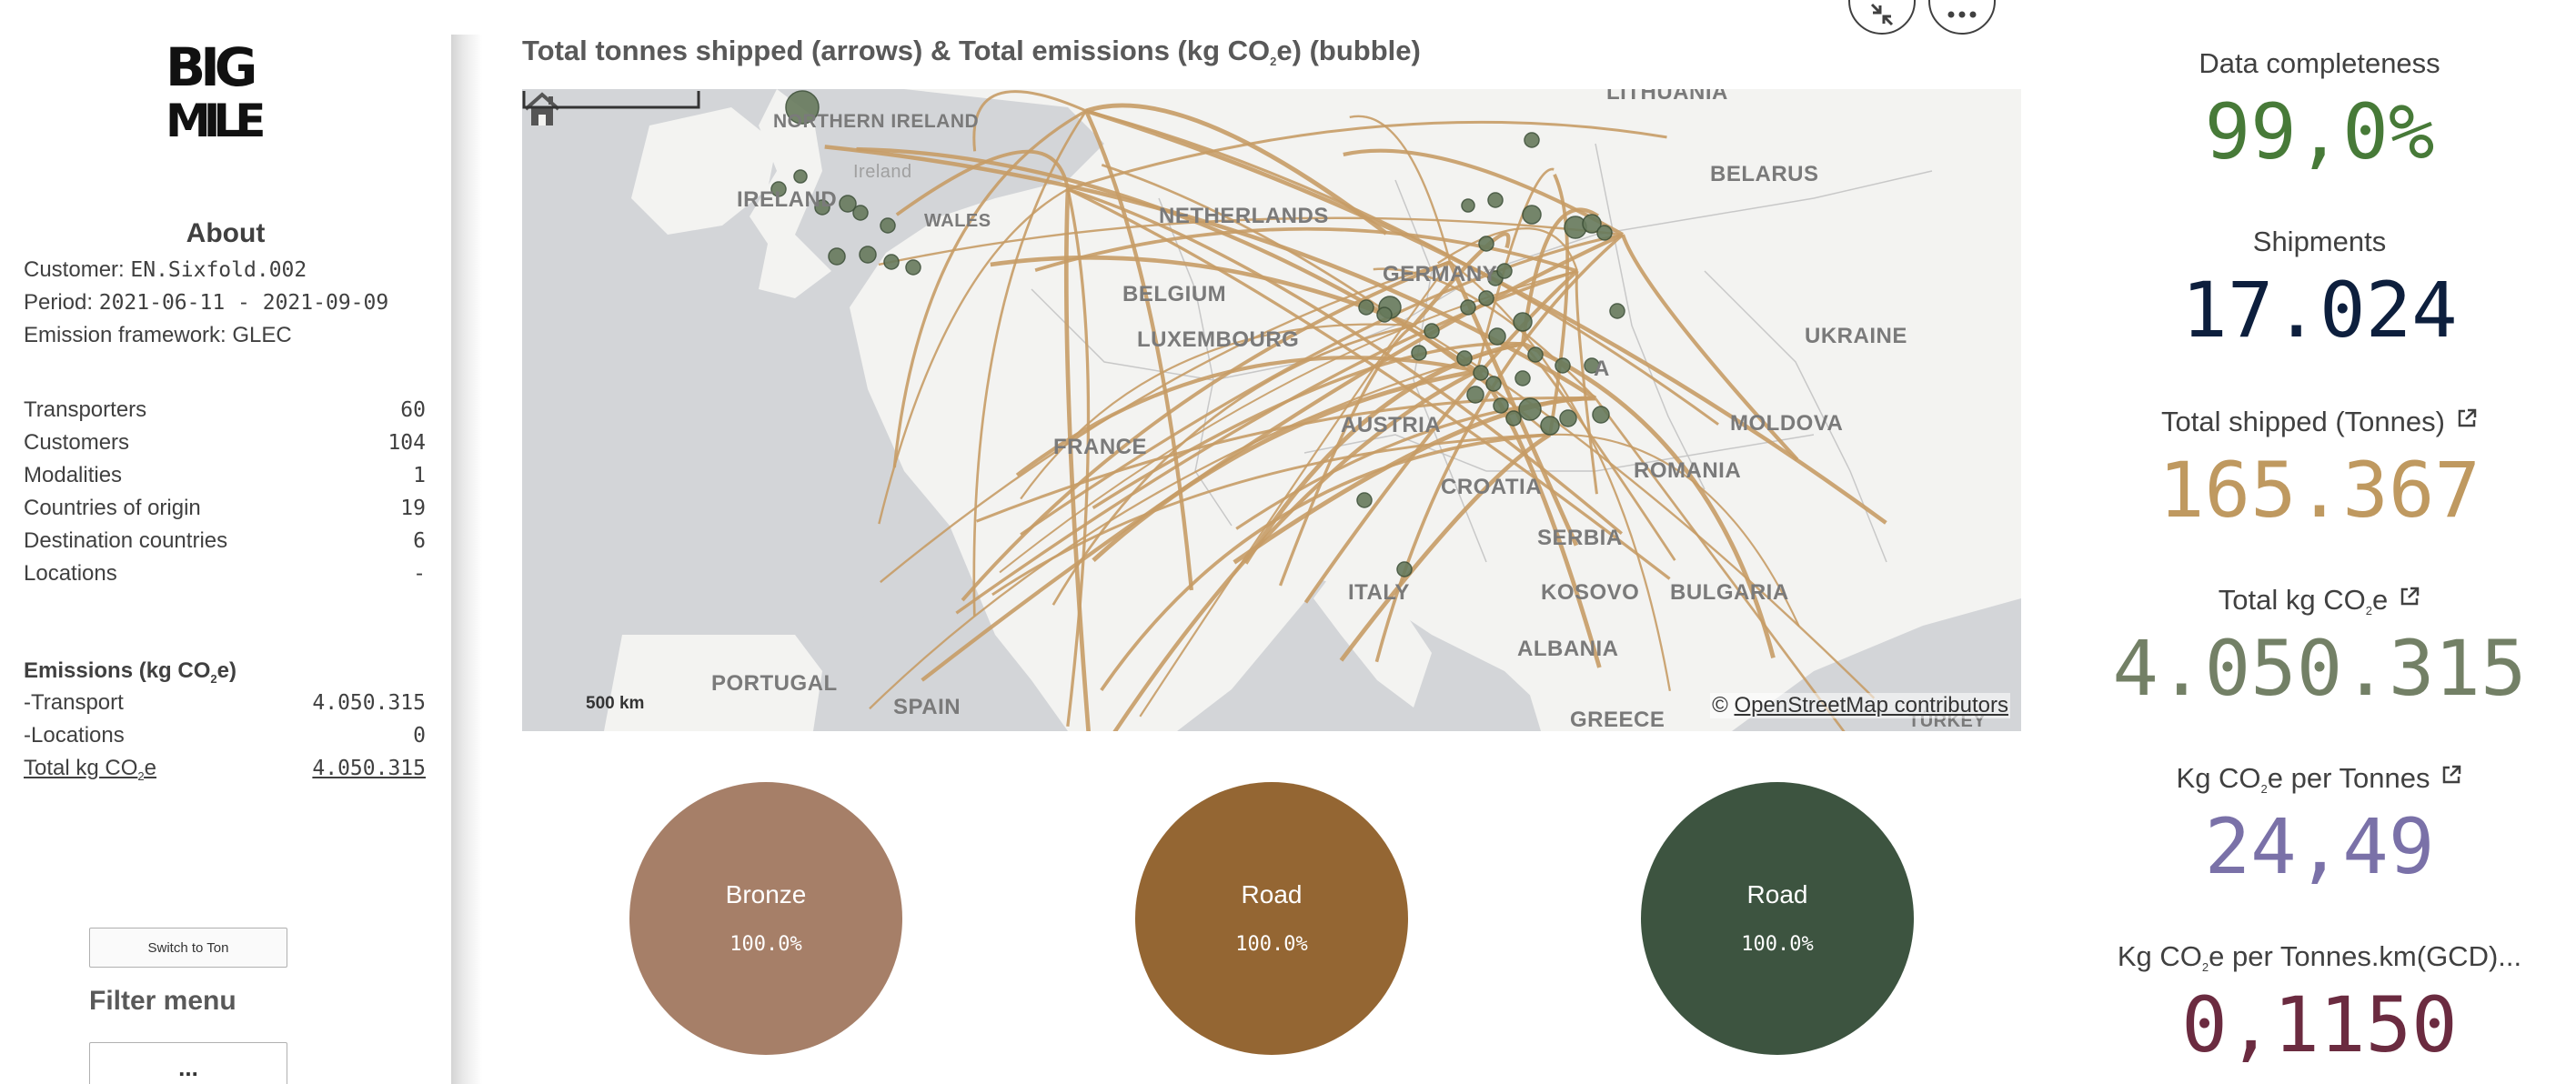 Image resolution: width=2576 pixels, height=1084 pixels. Describe the element at coordinates (225, 544) in the screenshot. I see `stat-row-destination-countries: Destination countries 6` at that location.